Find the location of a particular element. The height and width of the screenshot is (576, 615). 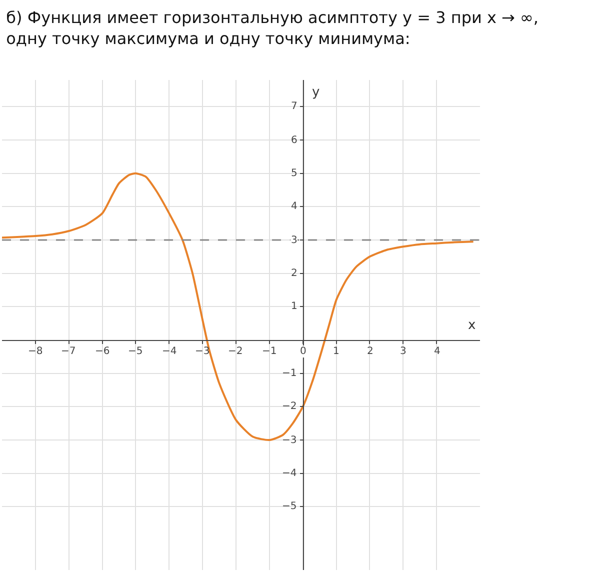

y-tick-label: 4 is located at coordinates (294, 206).